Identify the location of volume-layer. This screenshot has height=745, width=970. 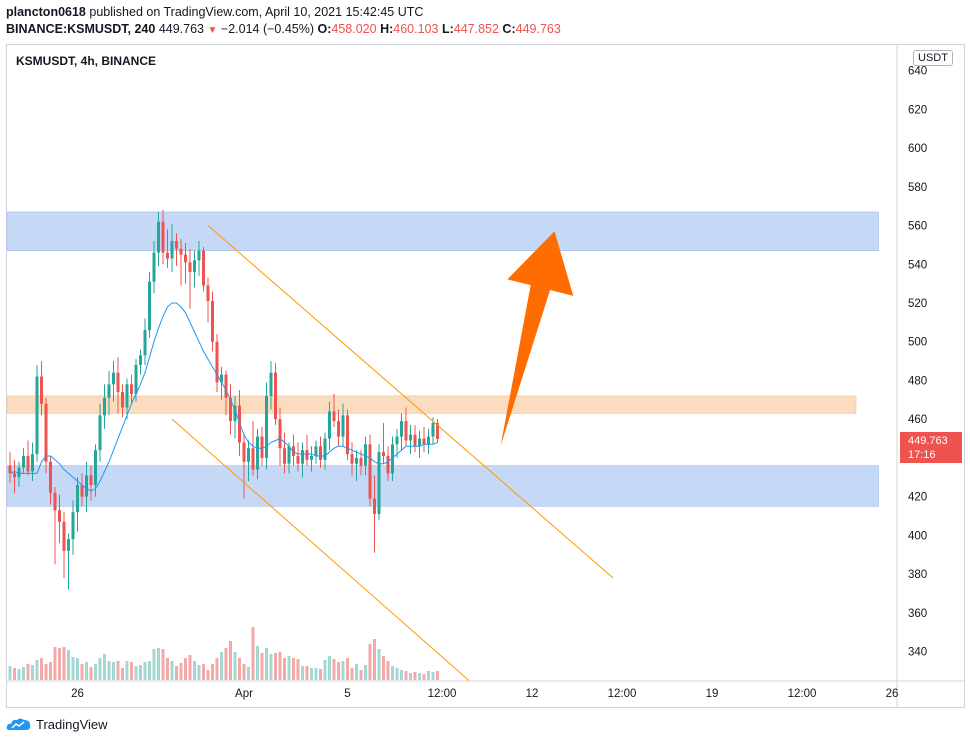
(223, 653).